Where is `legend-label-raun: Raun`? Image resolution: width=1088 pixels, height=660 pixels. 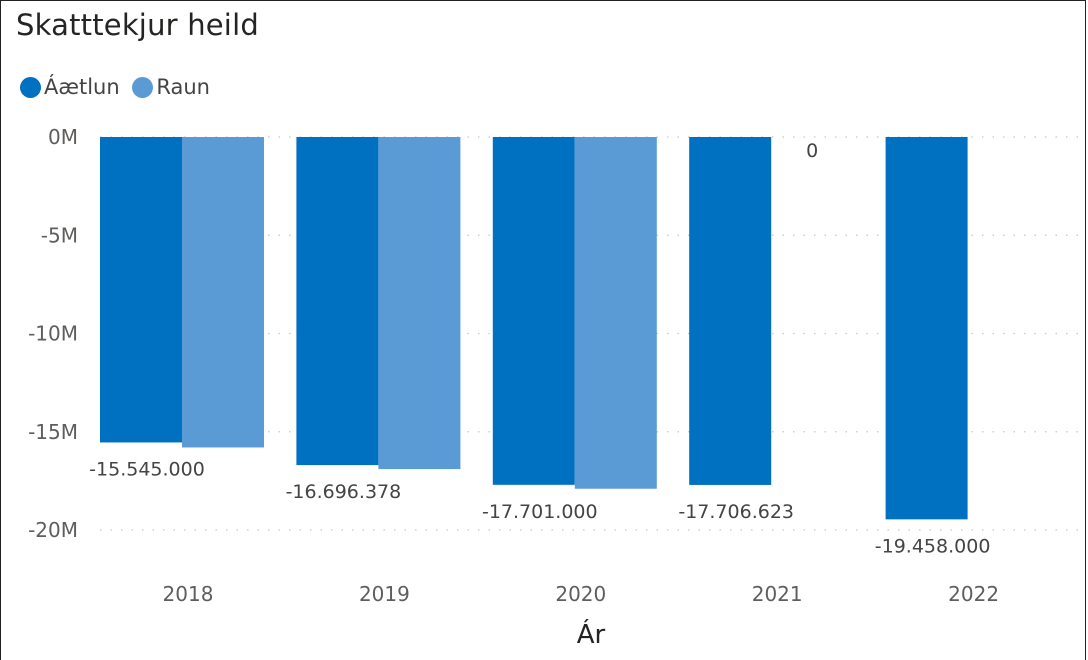 legend-label-raun: Raun is located at coordinates (183, 87).